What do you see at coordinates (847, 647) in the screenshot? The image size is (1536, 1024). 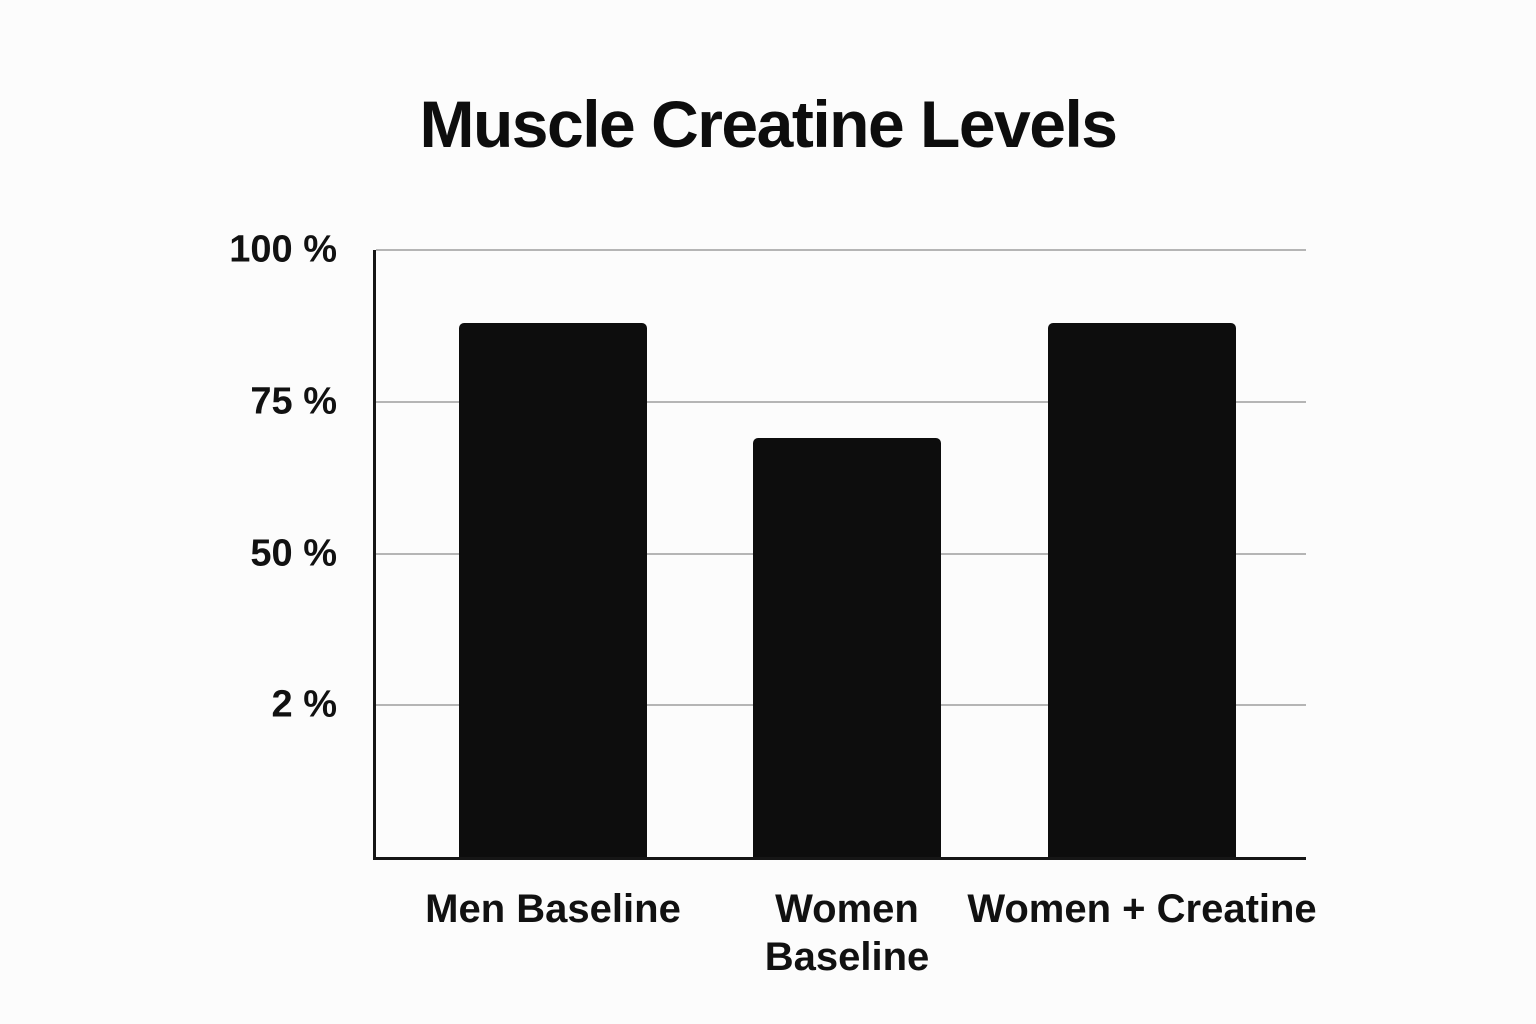 I see `bar-women-baseline` at bounding box center [847, 647].